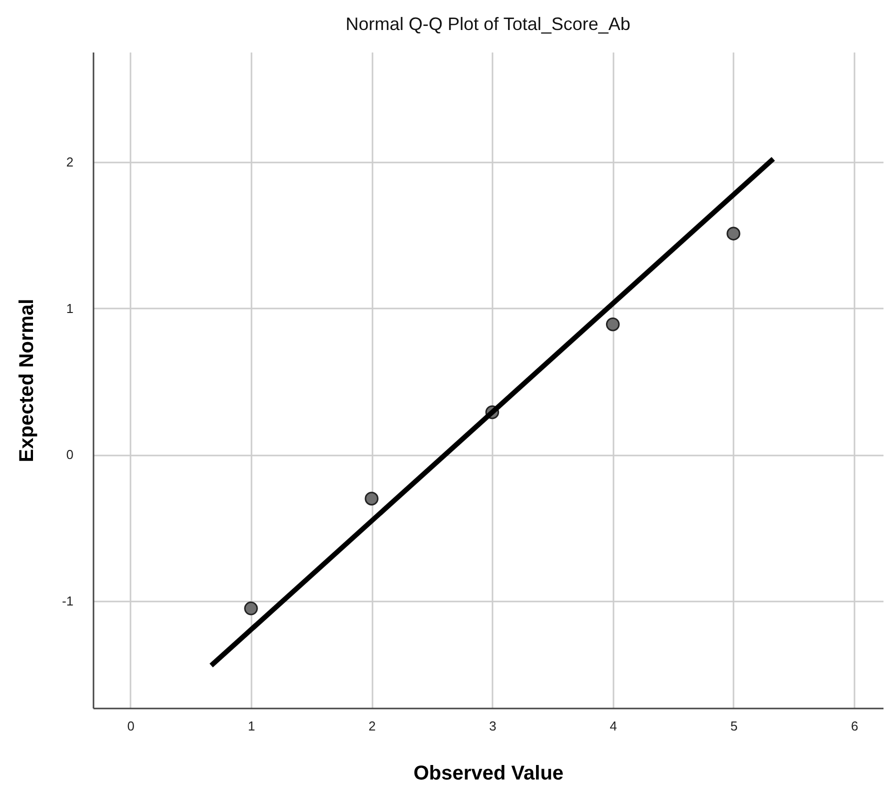 Image resolution: width=889 pixels, height=810 pixels. I want to click on x-tick-label: 0, so click(131, 726).